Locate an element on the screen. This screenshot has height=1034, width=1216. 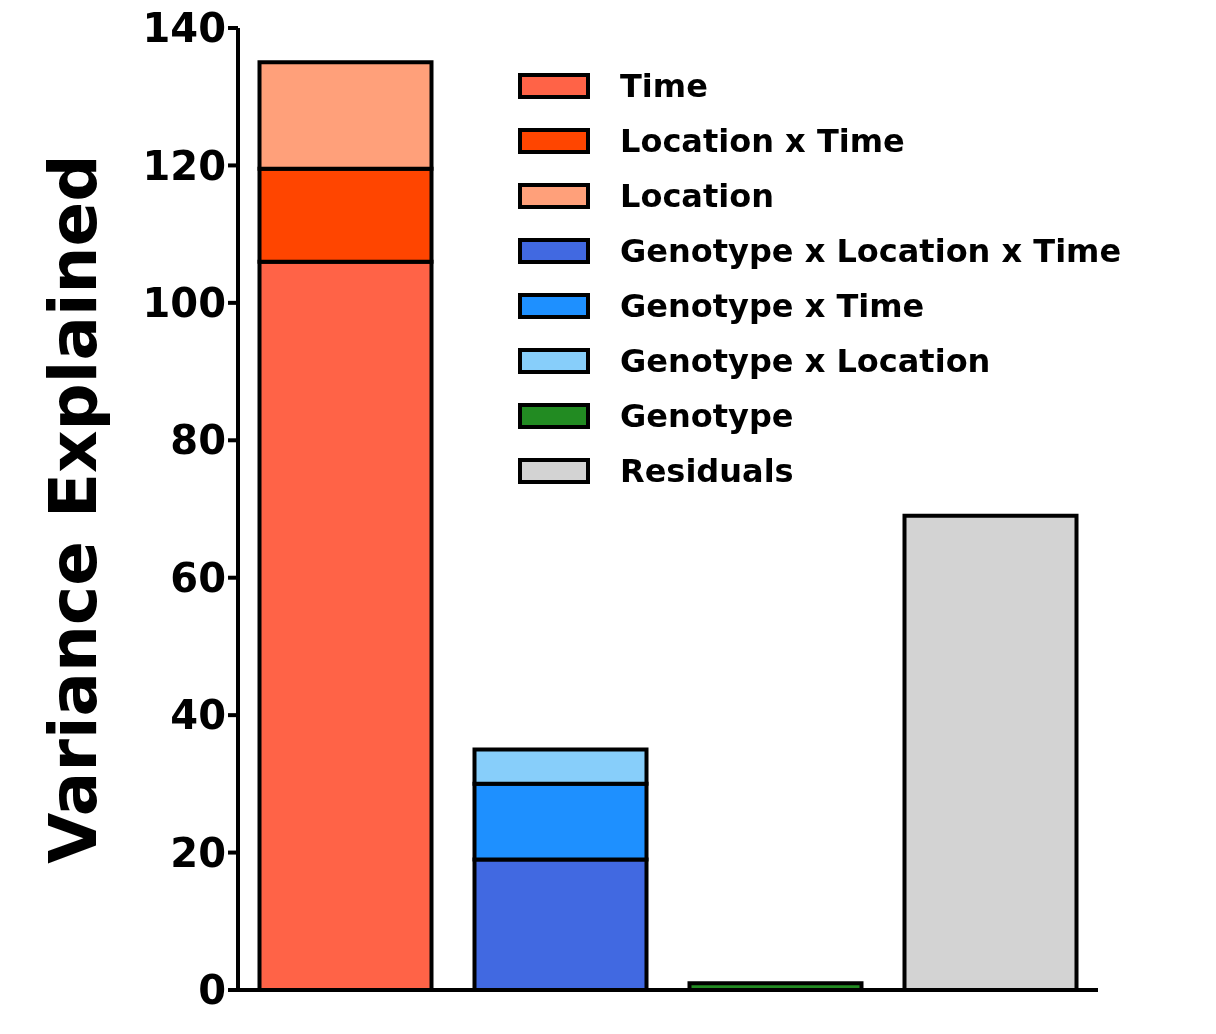
y-tick-label: 100 is located at coordinates (184, 303).